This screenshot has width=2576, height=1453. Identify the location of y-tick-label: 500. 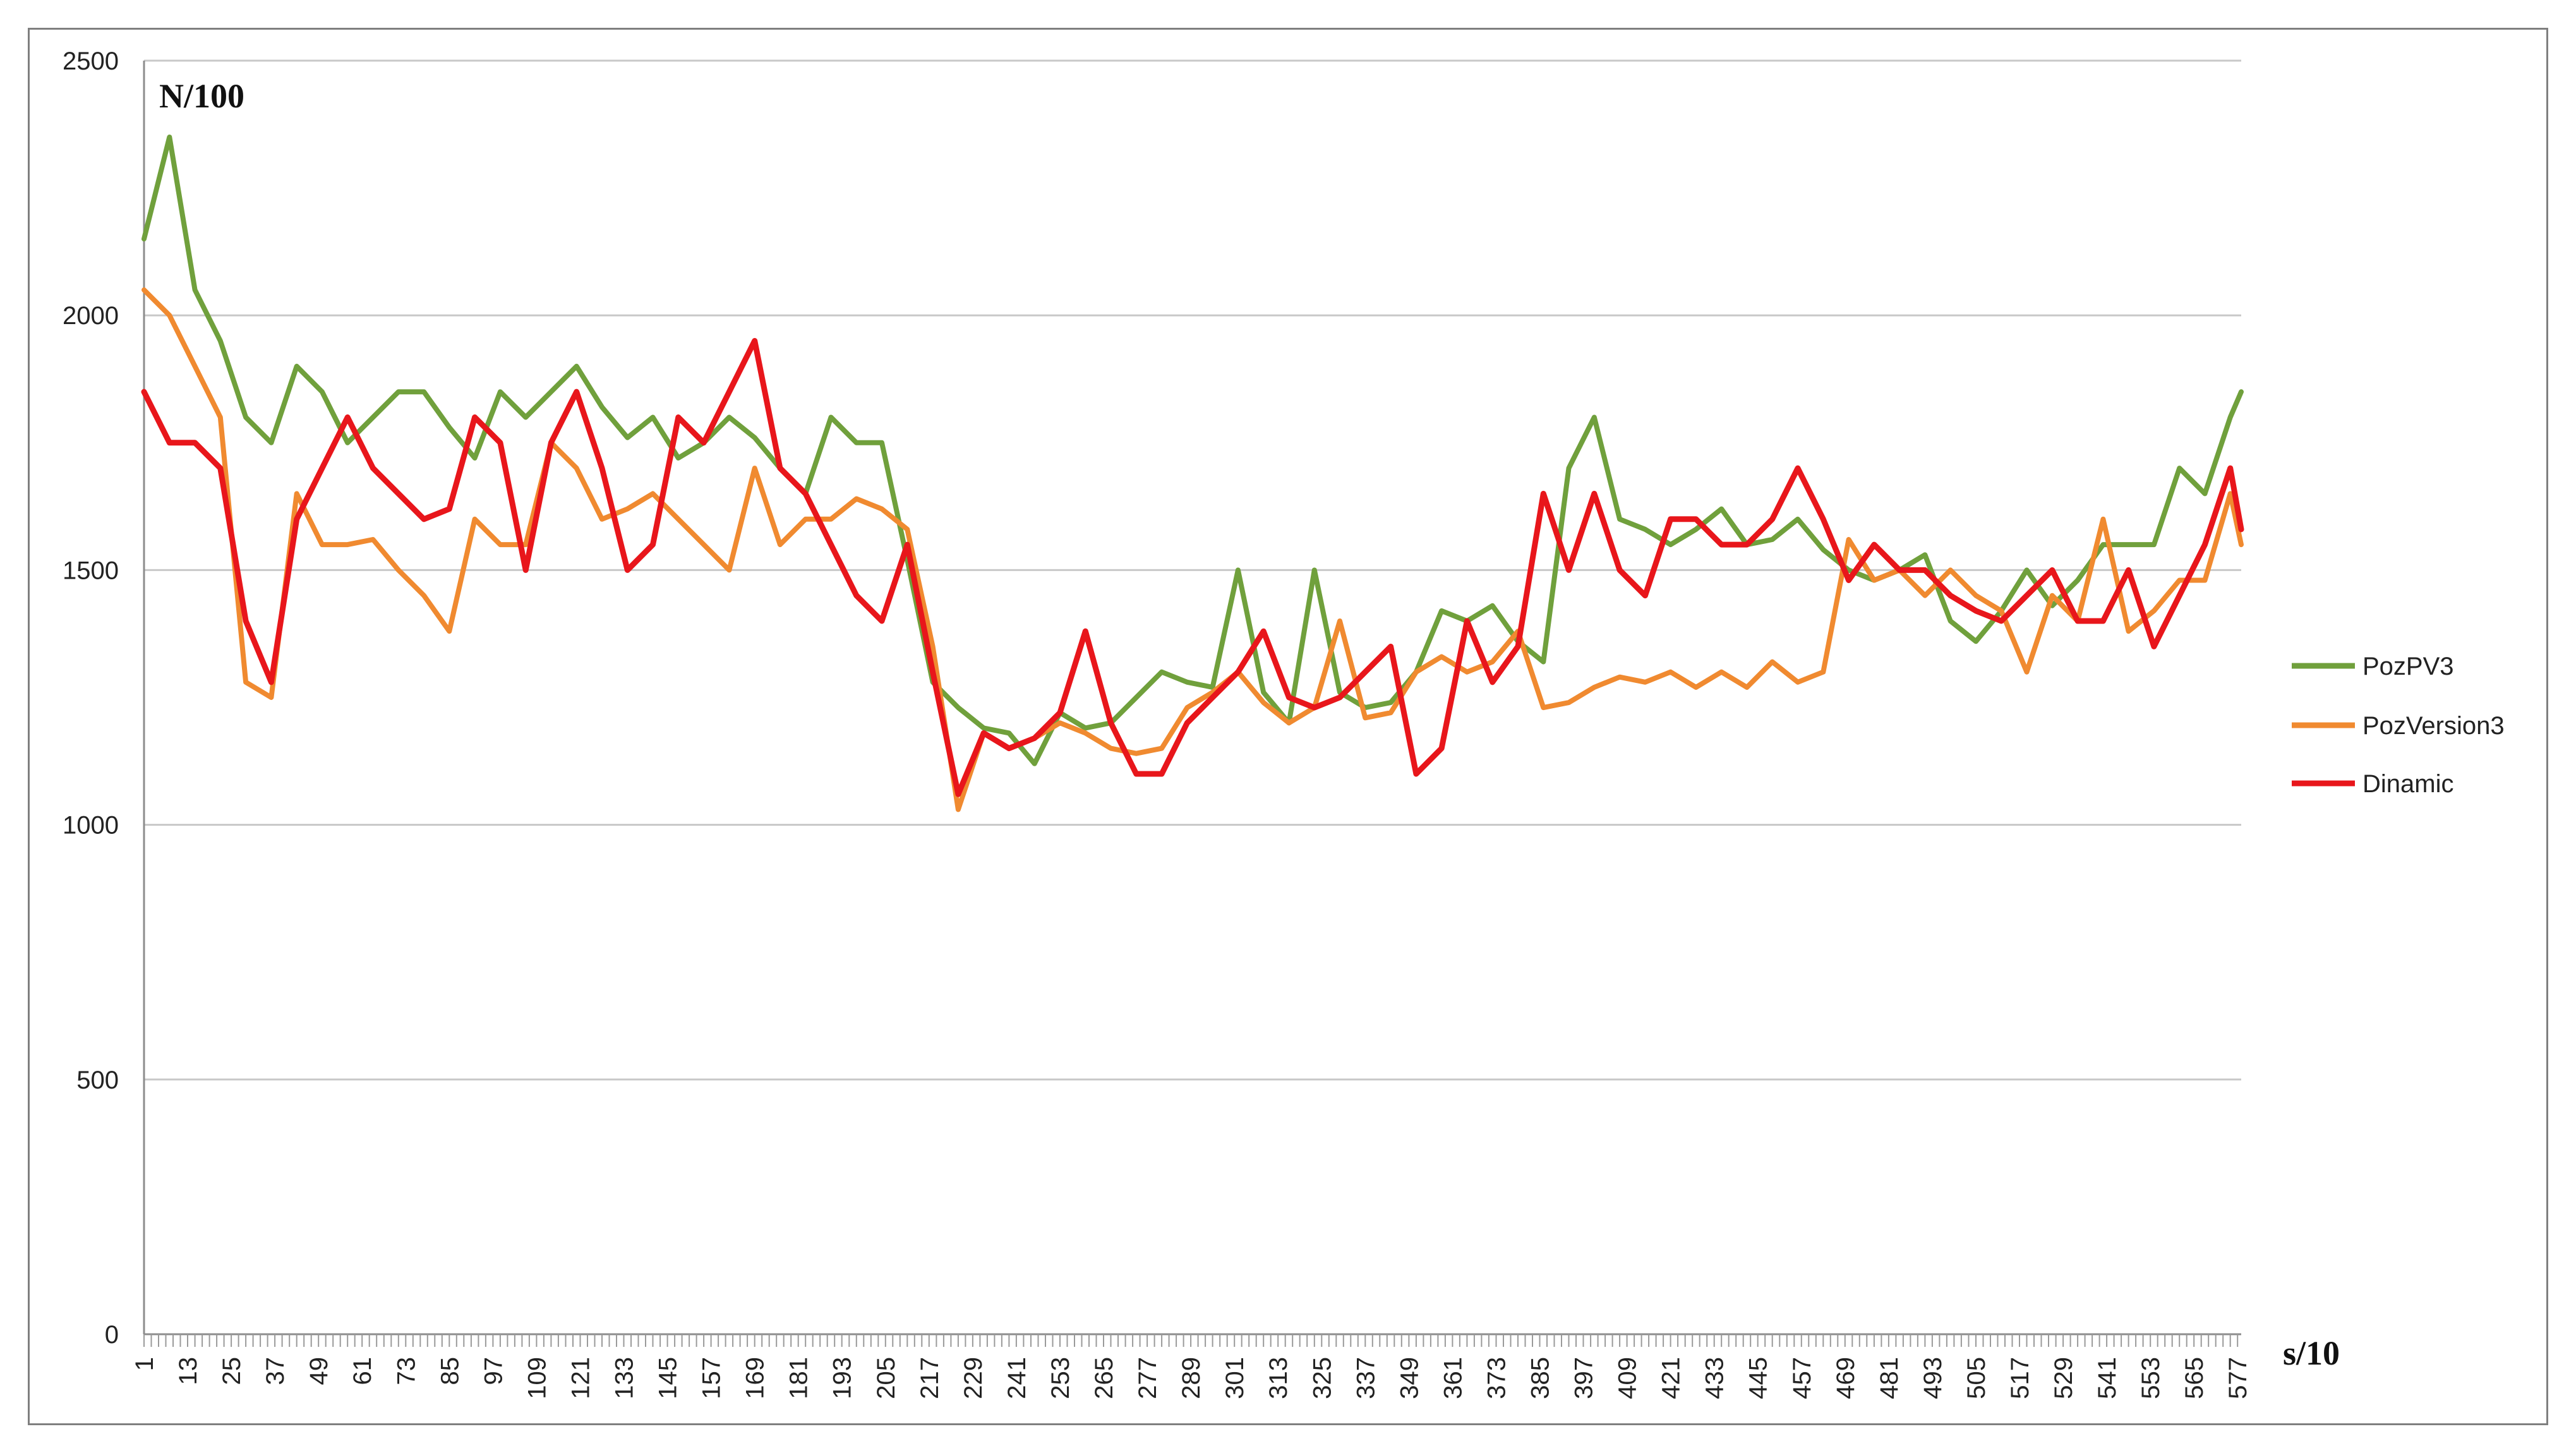
(97, 1080).